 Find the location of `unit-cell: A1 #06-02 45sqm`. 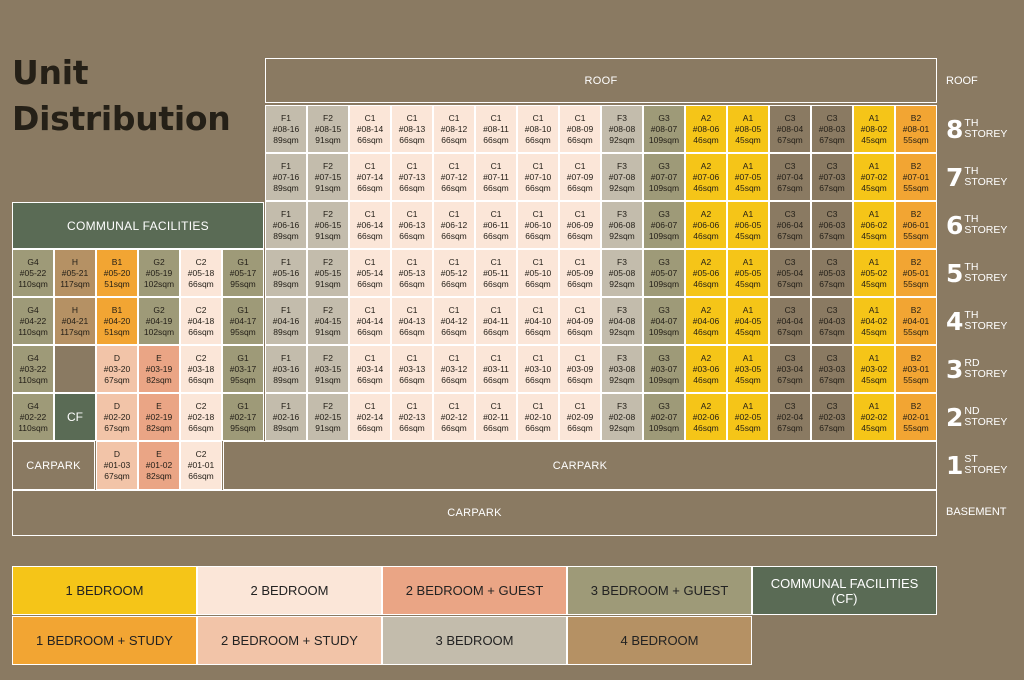

unit-cell: A1 #06-02 45sqm is located at coordinates (874, 225).